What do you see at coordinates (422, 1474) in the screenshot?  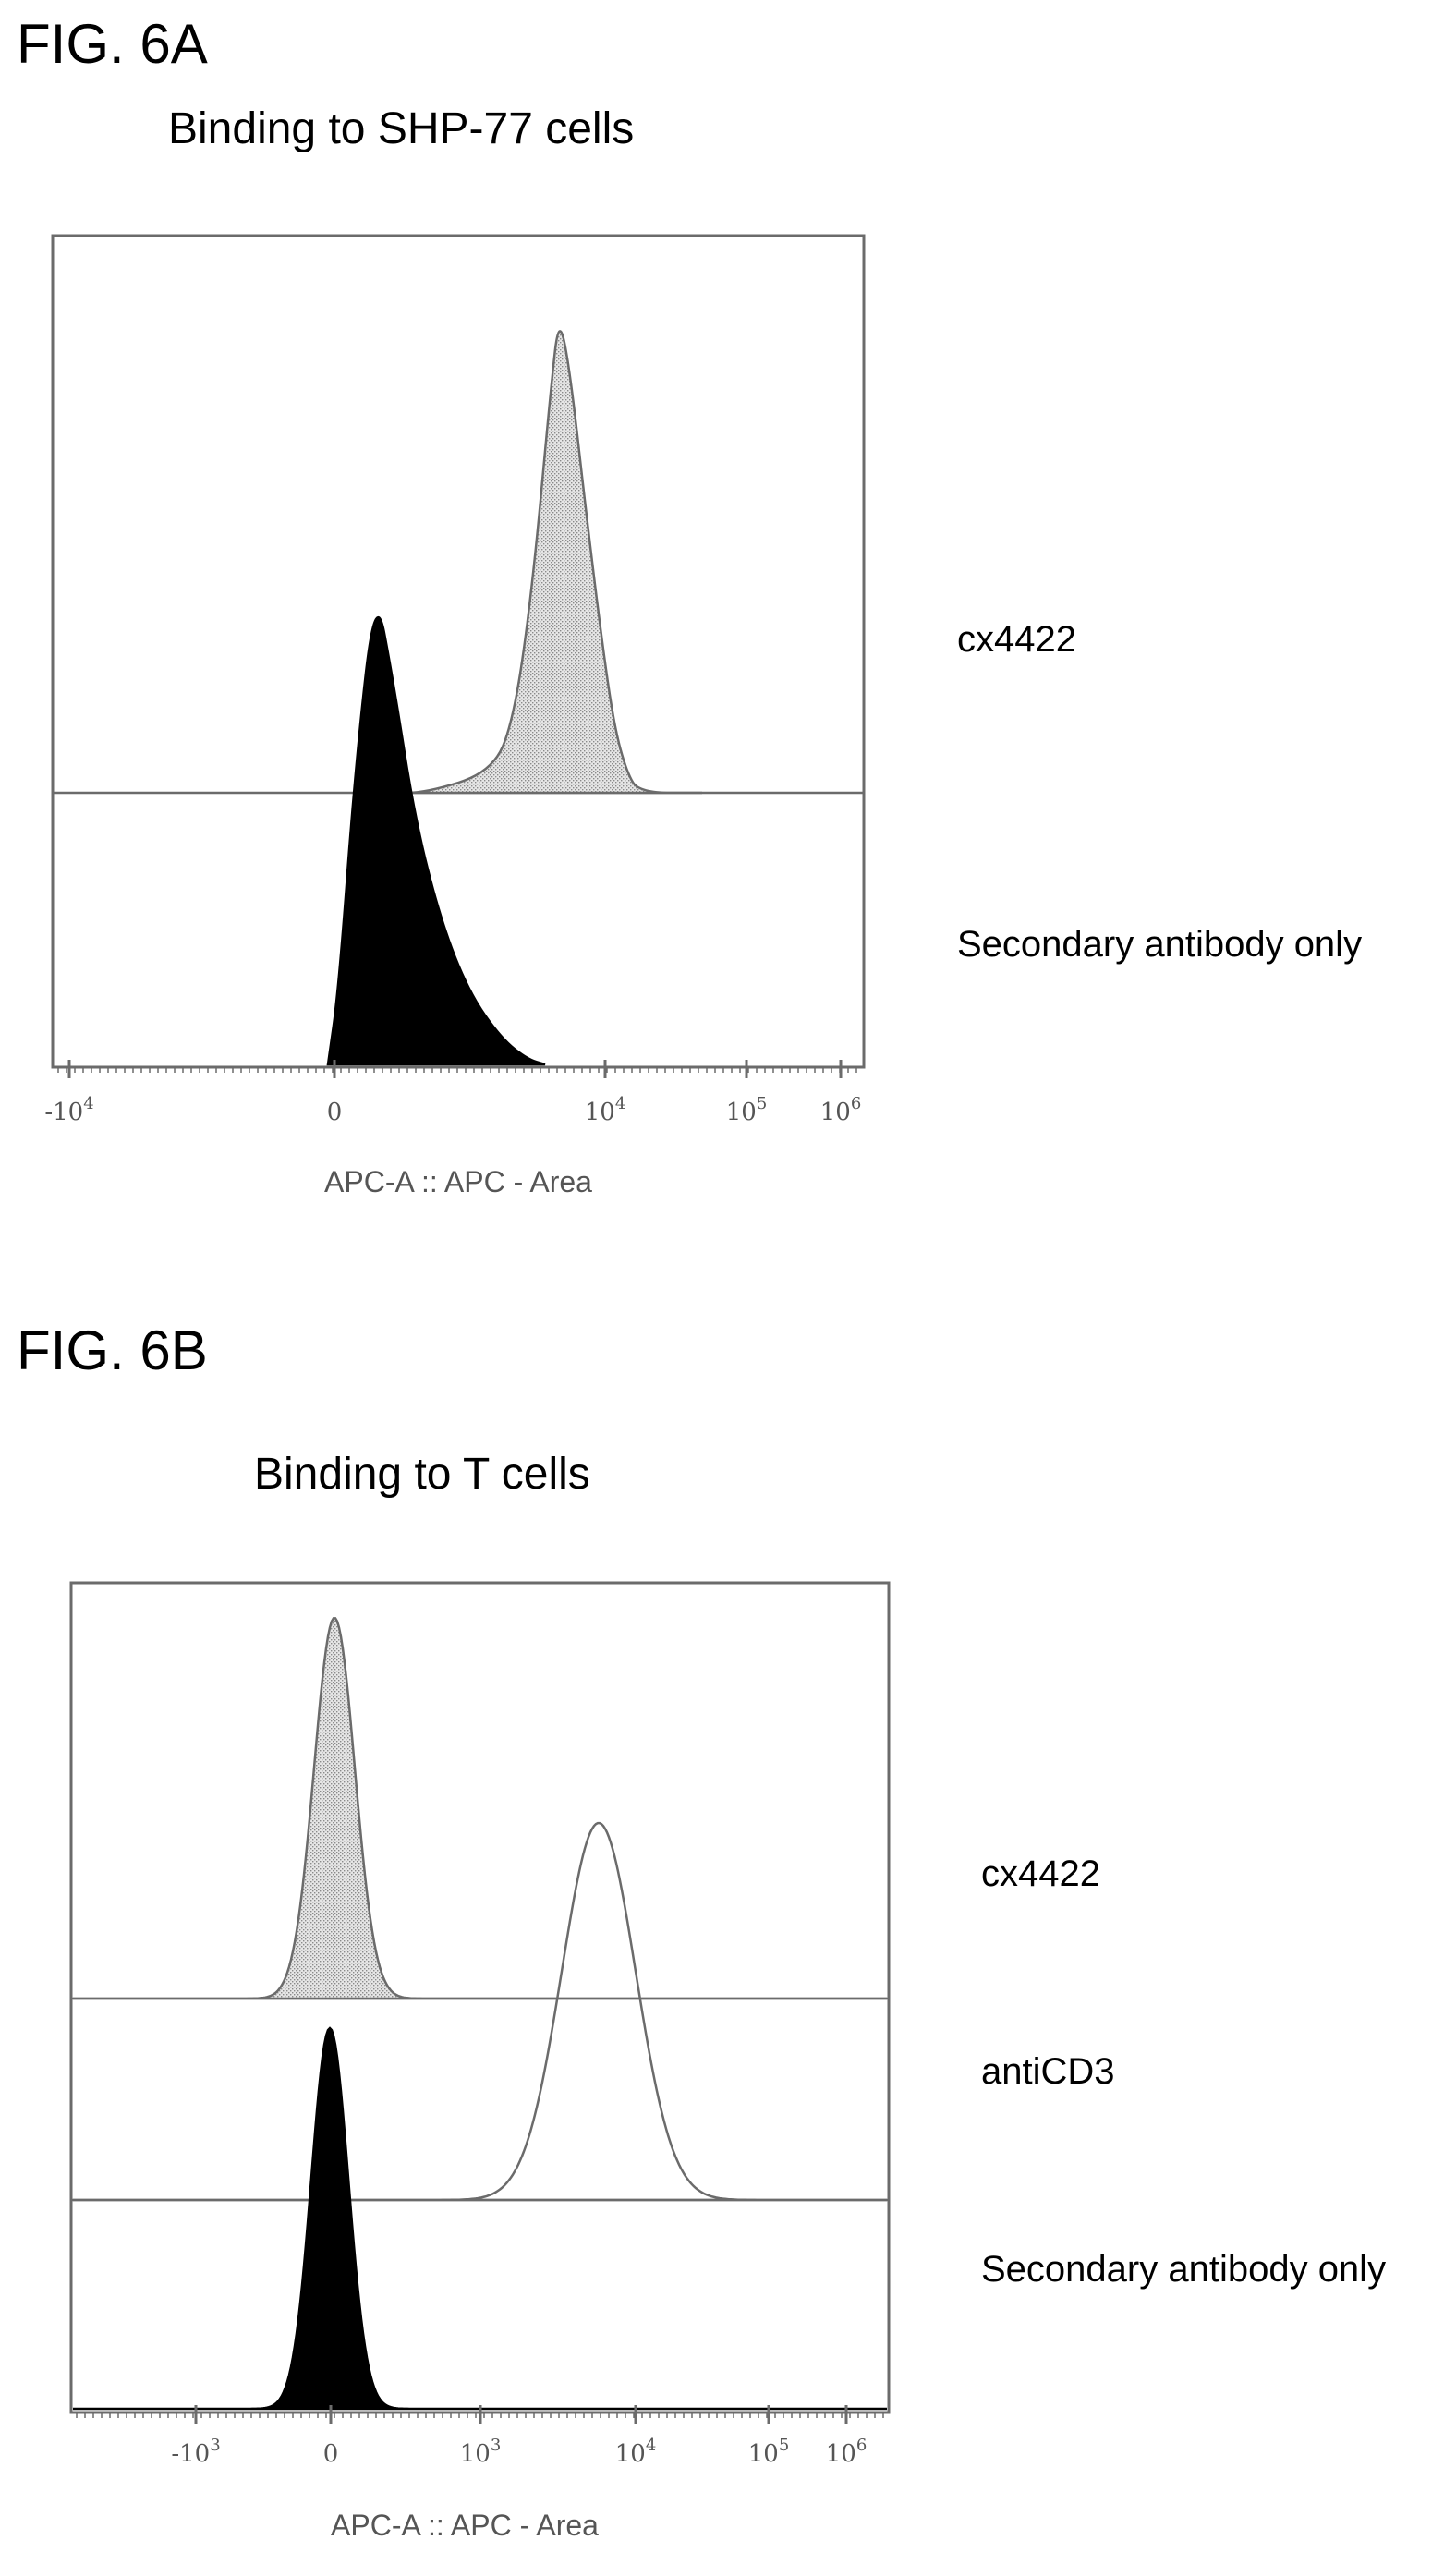 I see `panel-title-6b: Binding to T cells` at bounding box center [422, 1474].